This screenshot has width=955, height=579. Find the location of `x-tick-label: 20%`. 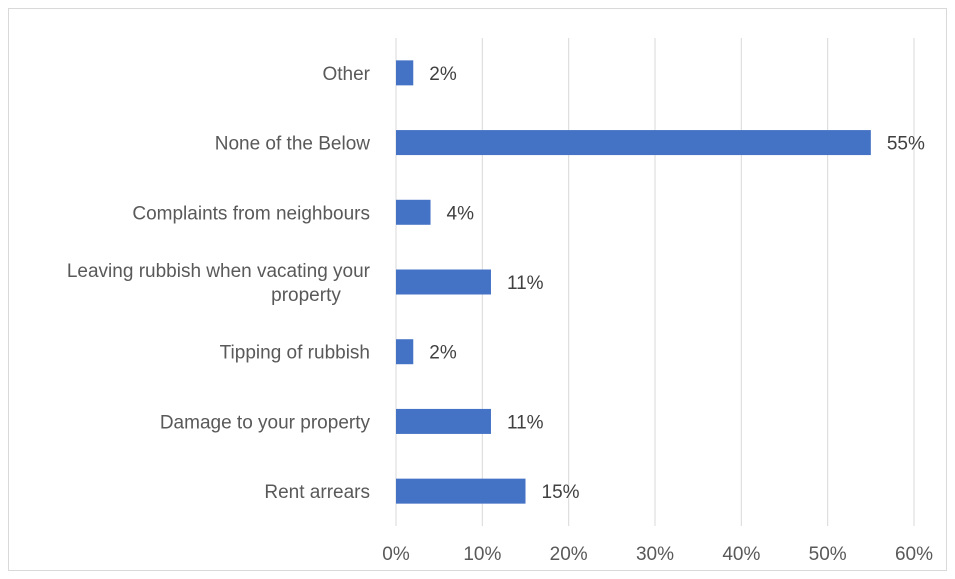

x-tick-label: 20% is located at coordinates (569, 554).